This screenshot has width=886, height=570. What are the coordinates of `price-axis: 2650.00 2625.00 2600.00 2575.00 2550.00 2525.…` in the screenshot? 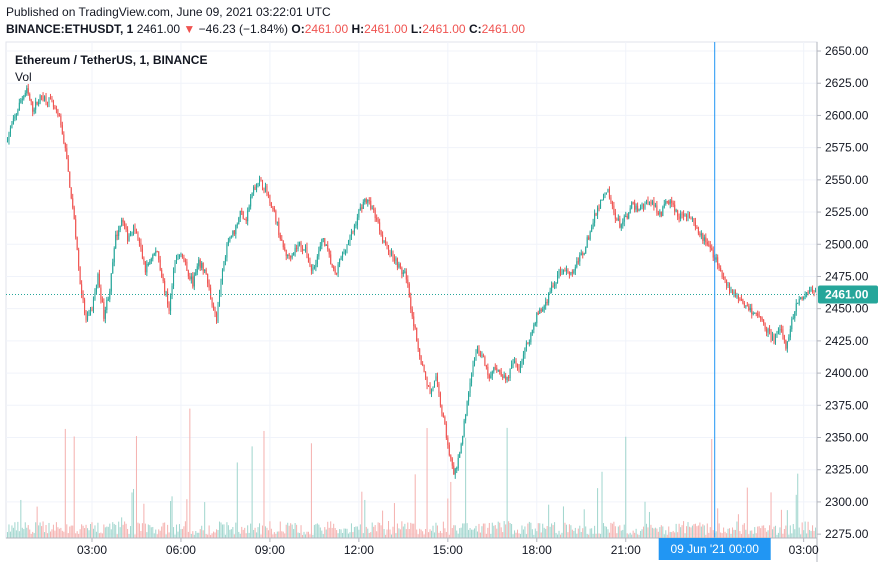 It's located at (847, 302).